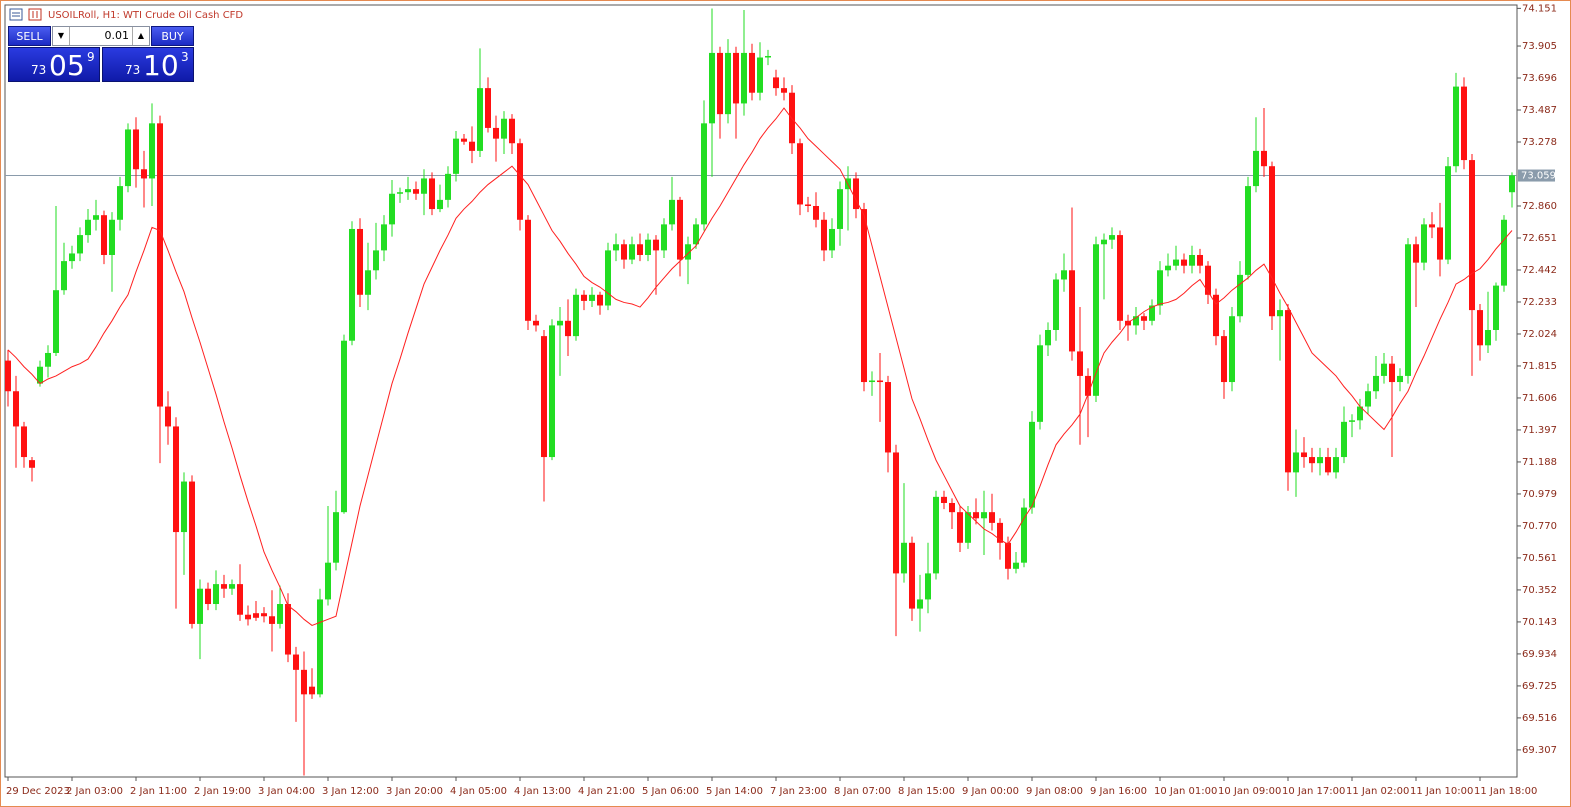 The image size is (1571, 807). What do you see at coordinates (158, 791) in the screenshot?
I see `x-tick-label: 2 Jan 11:00` at bounding box center [158, 791].